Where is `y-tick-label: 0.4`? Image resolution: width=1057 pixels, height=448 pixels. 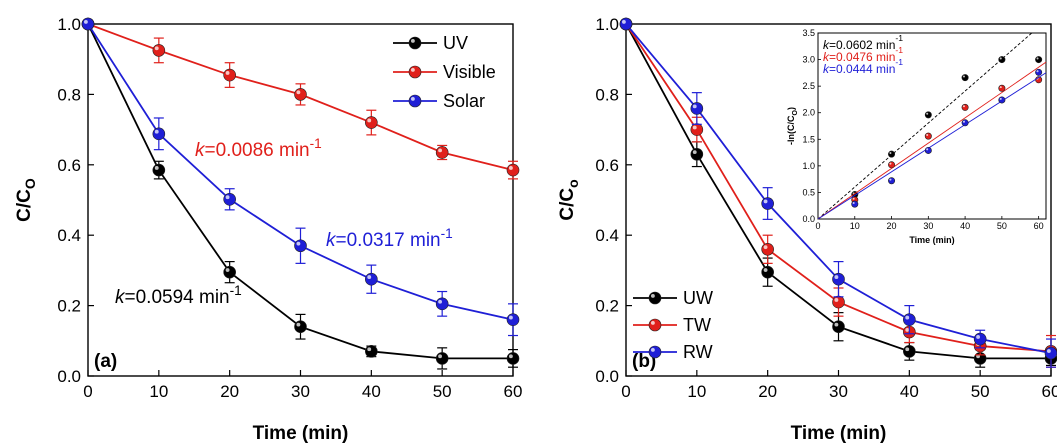
y-tick-label: 0.4 is located at coordinates (69, 235).